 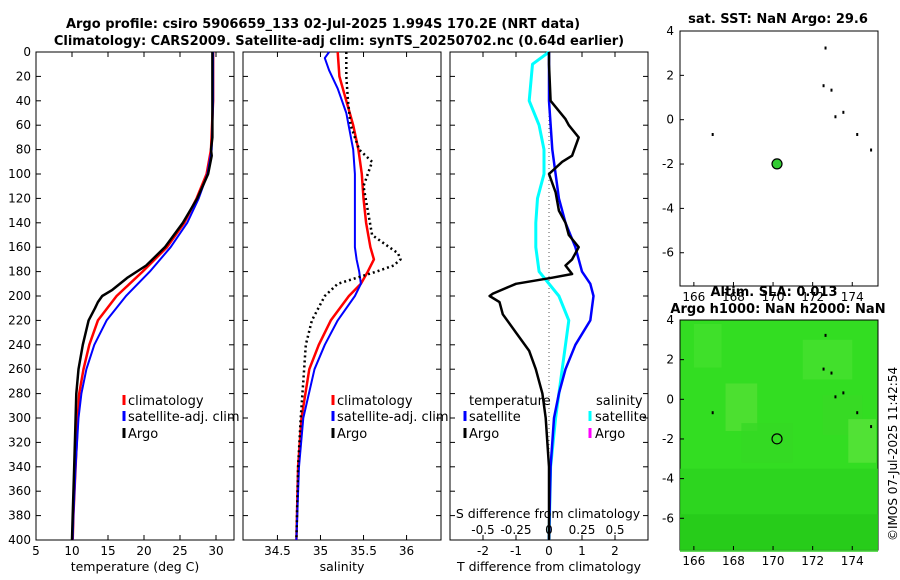 I want to click on sst_map-xtick-label: 172, so click(x=812, y=297).